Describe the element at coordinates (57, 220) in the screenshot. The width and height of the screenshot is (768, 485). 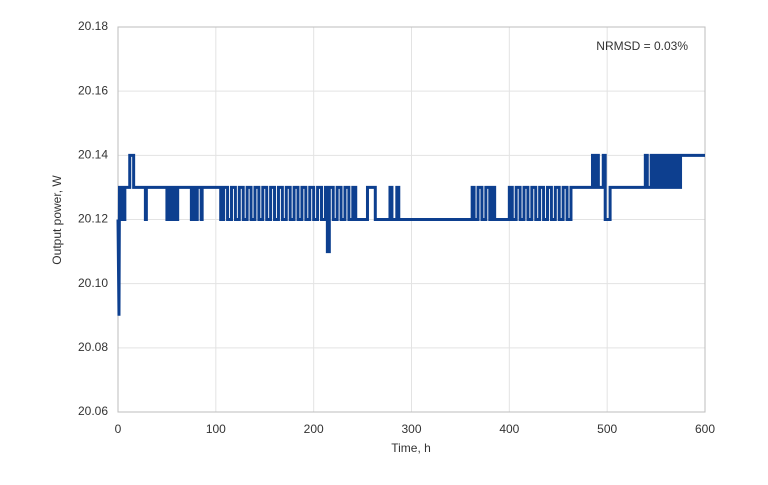
I see `y-axis-label: Output power, W` at that location.